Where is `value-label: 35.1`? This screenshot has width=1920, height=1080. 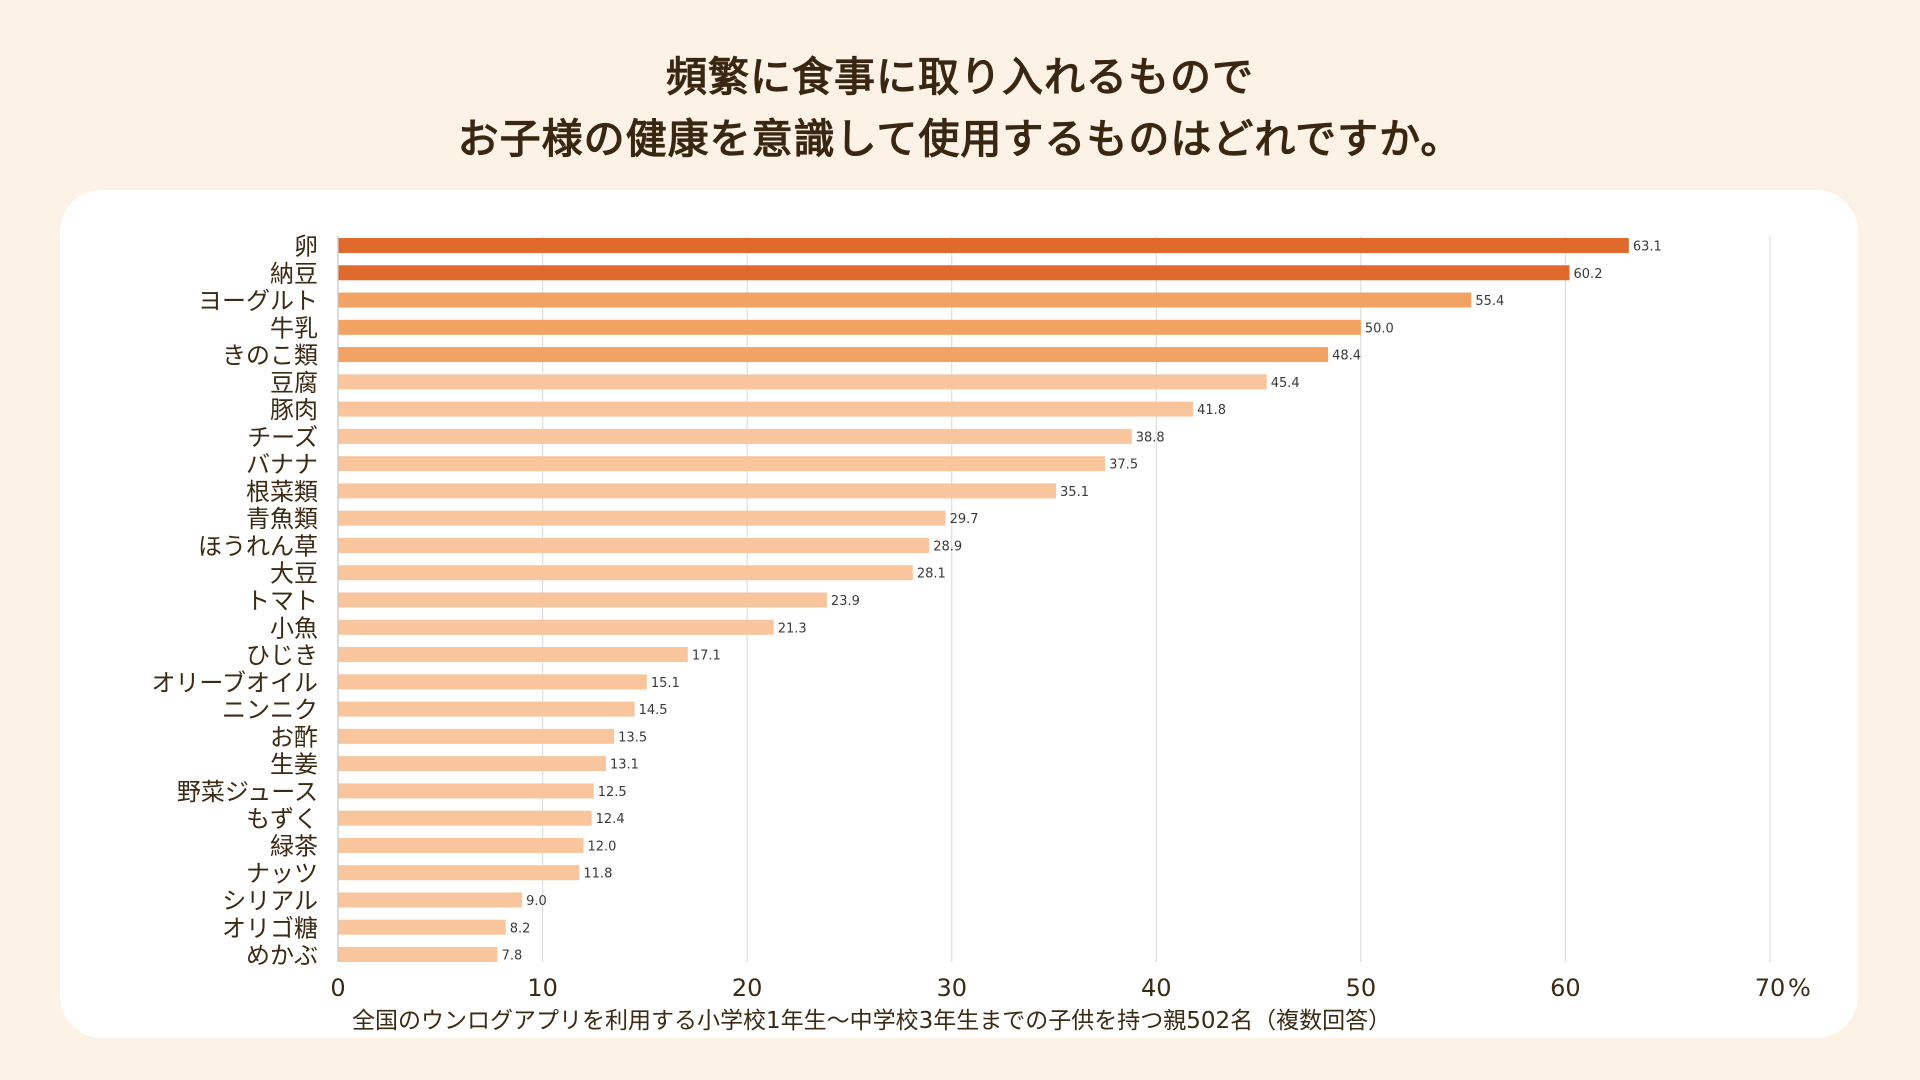 value-label: 35.1 is located at coordinates (1074, 492).